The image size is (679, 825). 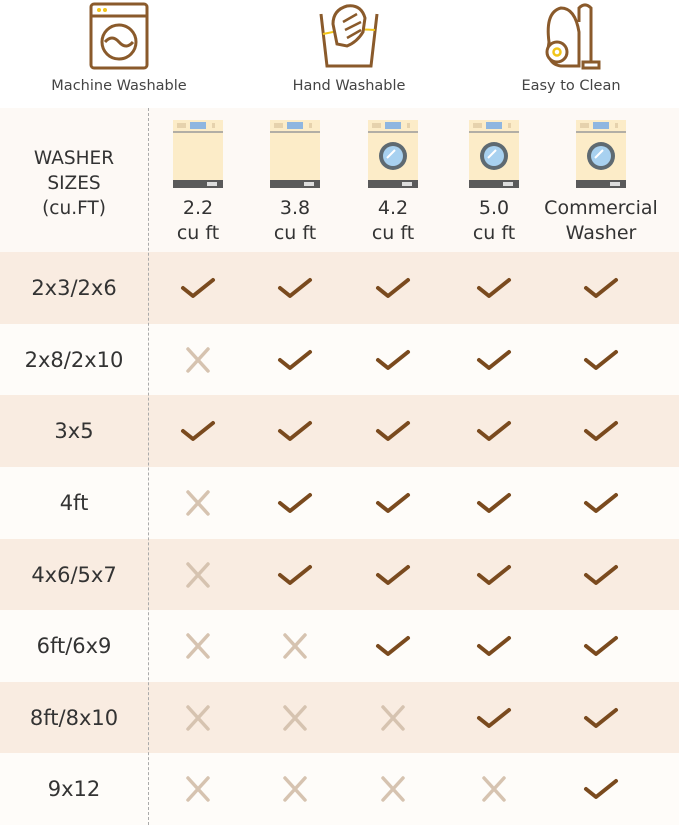 I want to click on table-row: 2x8/2x10, so click(x=339, y=359).